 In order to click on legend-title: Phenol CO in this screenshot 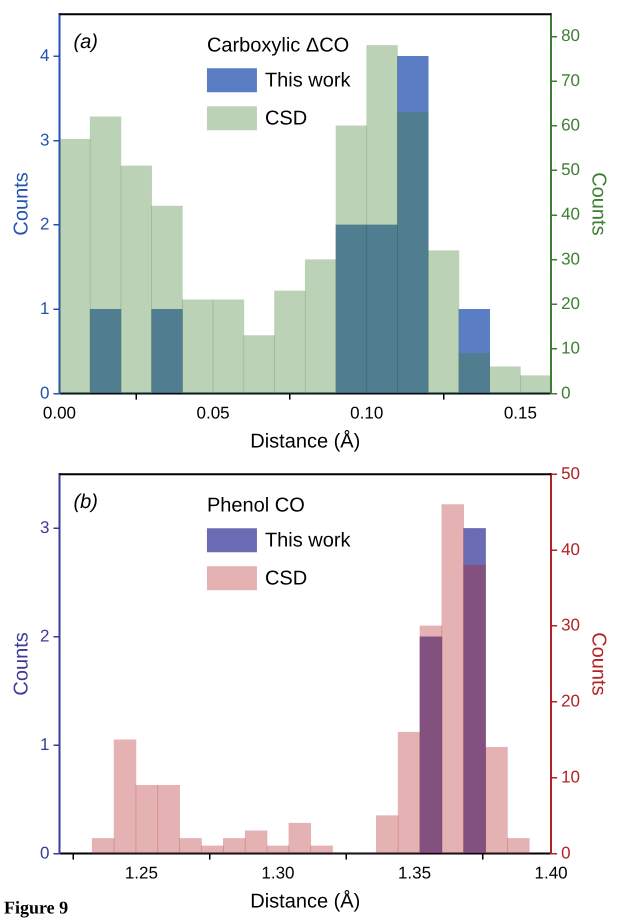, I will do `click(255, 505)`.